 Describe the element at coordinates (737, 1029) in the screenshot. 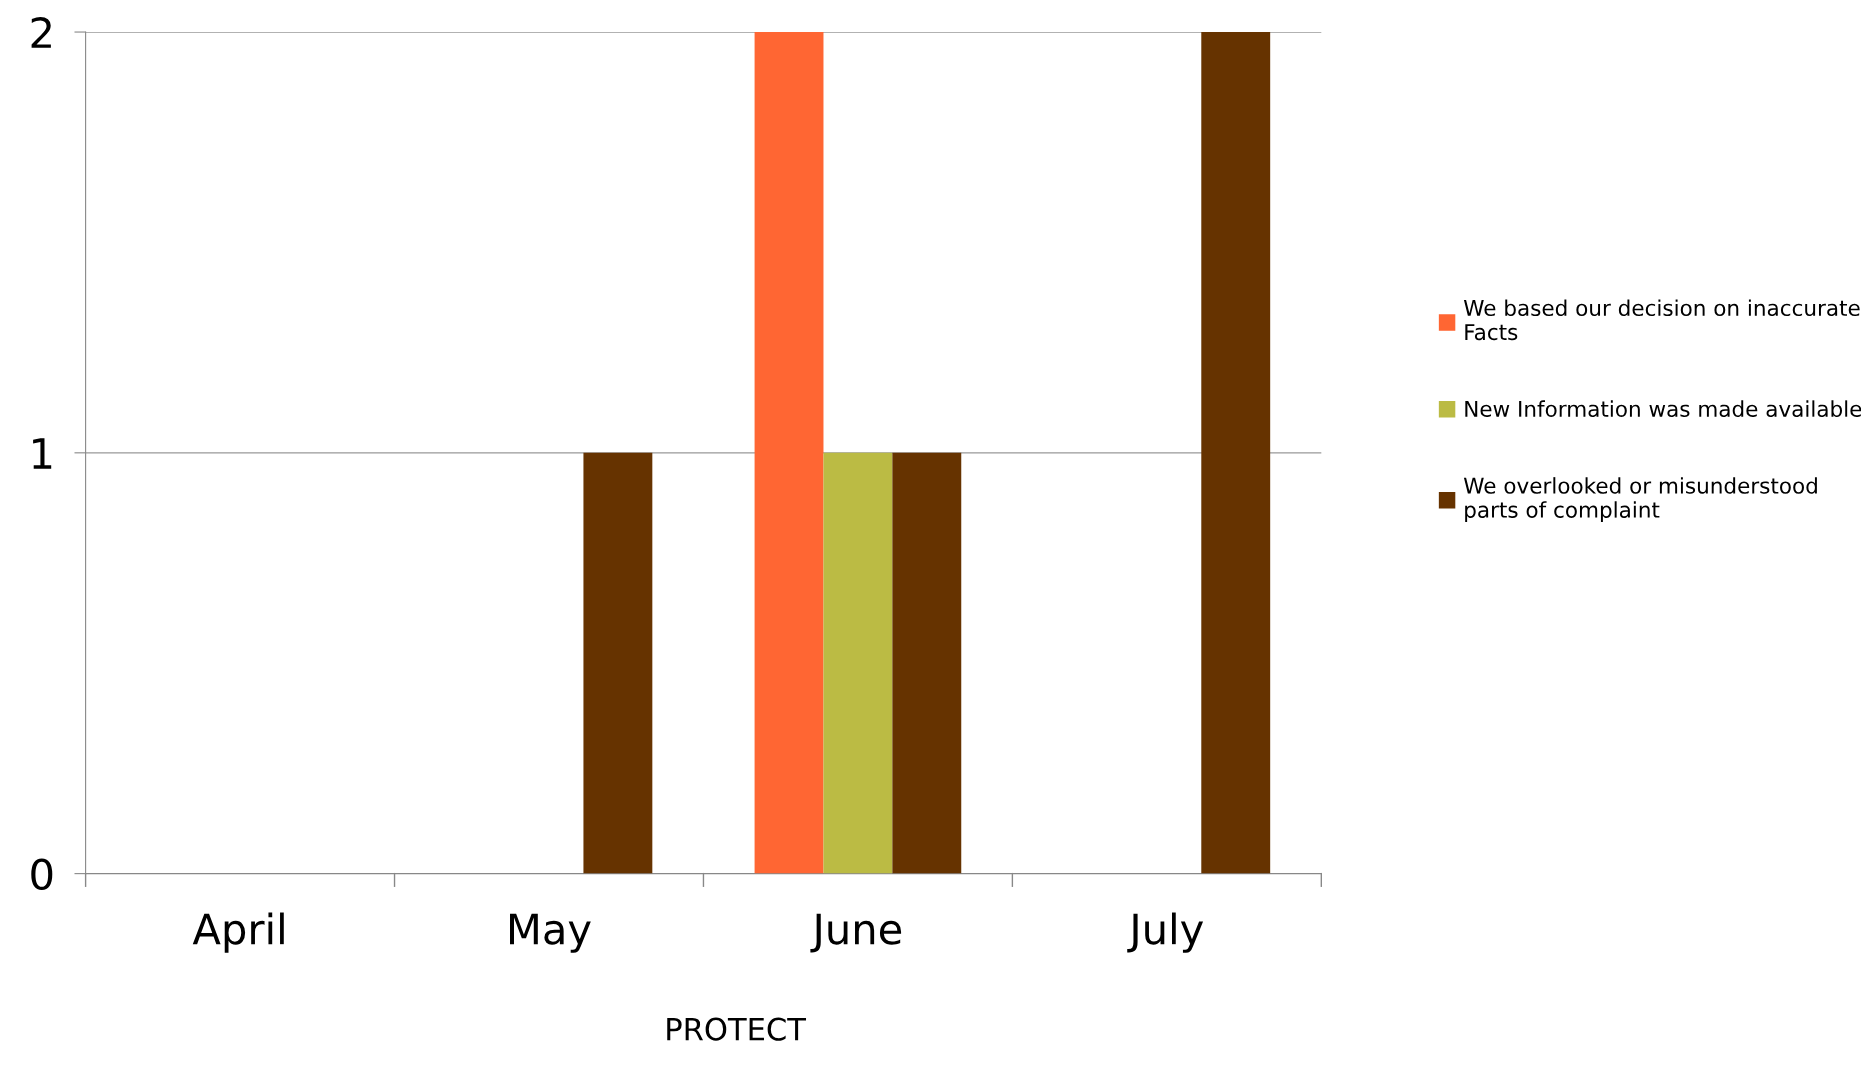

I see `text: PROTECT` at that location.